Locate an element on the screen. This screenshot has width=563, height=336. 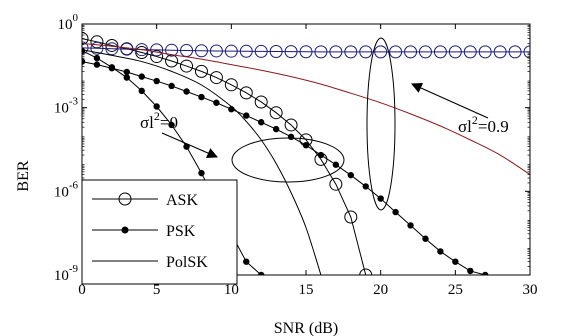
x-tick-label: 20 is located at coordinates (380, 290).